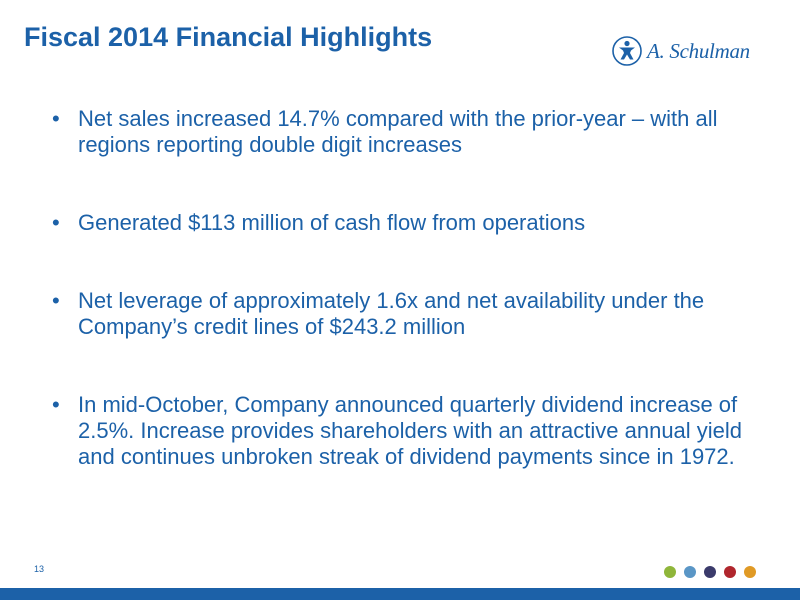 The width and height of the screenshot is (800, 600). What do you see at coordinates (750, 572) in the screenshot?
I see `dot-orange` at bounding box center [750, 572].